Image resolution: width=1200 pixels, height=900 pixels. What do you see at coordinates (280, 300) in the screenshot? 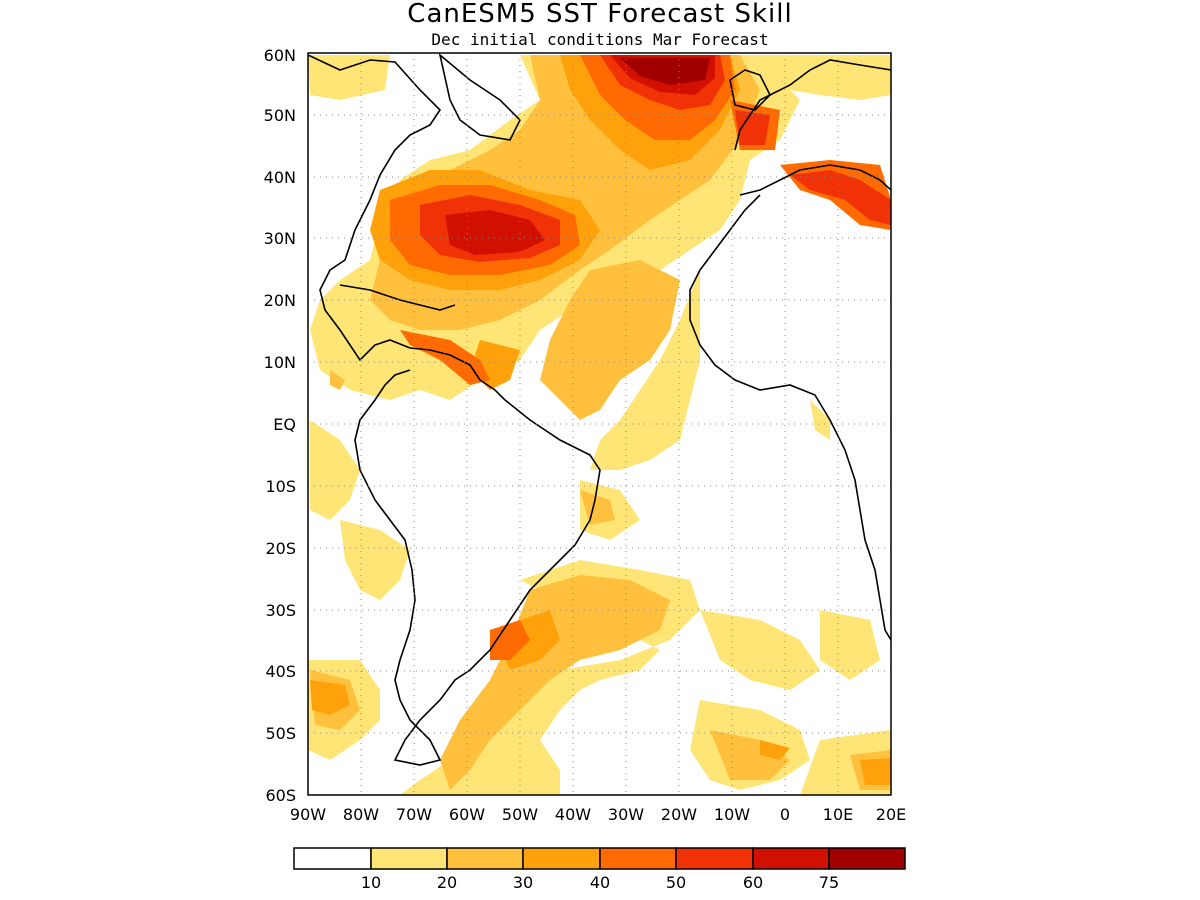
I see `lat-tick: 20N` at bounding box center [280, 300].